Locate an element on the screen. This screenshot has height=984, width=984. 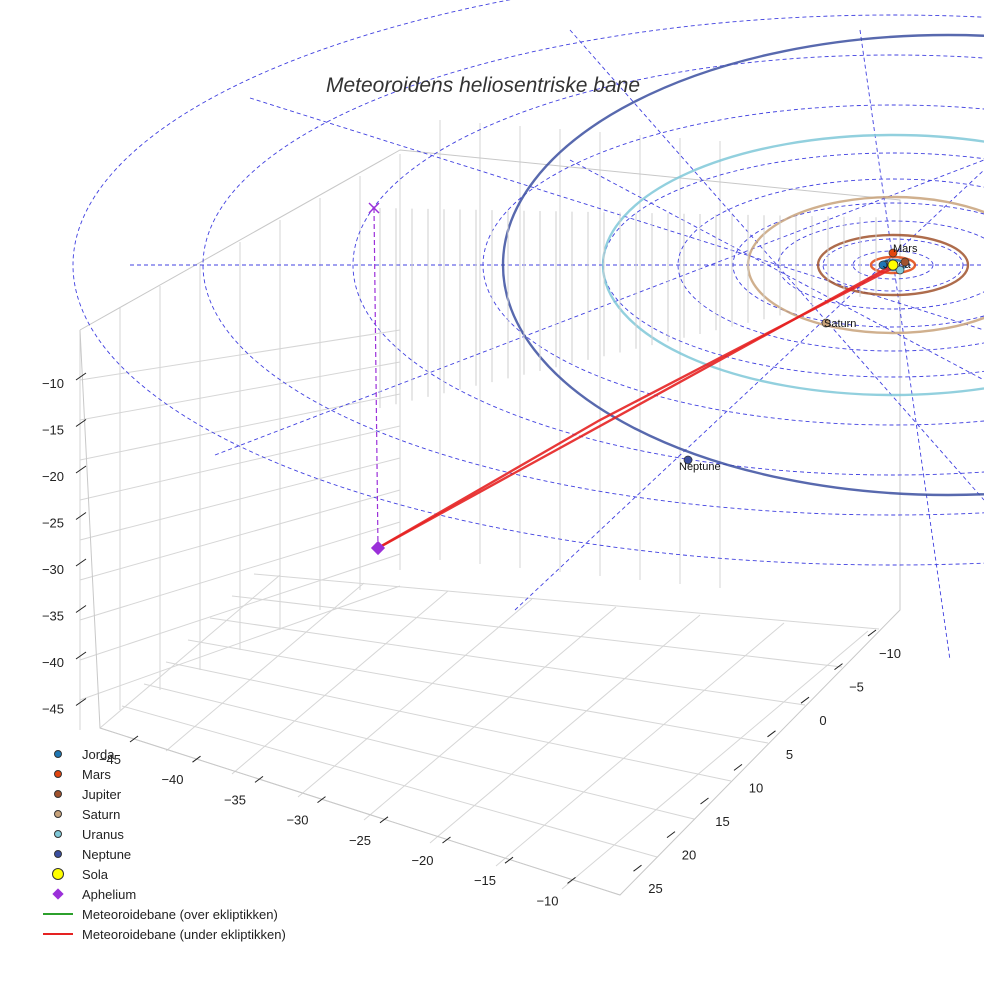
orbit-uranus is located at coordinates (792, 265).